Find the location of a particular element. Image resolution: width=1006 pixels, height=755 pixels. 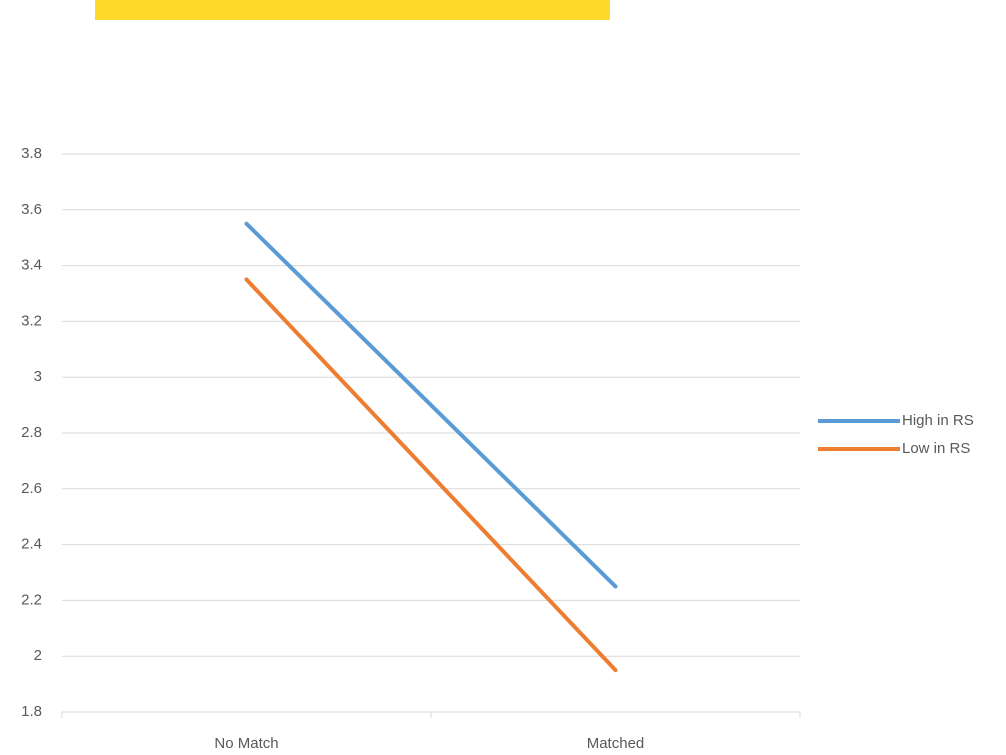

y-tick-label: 2.4 is located at coordinates (31, 544).